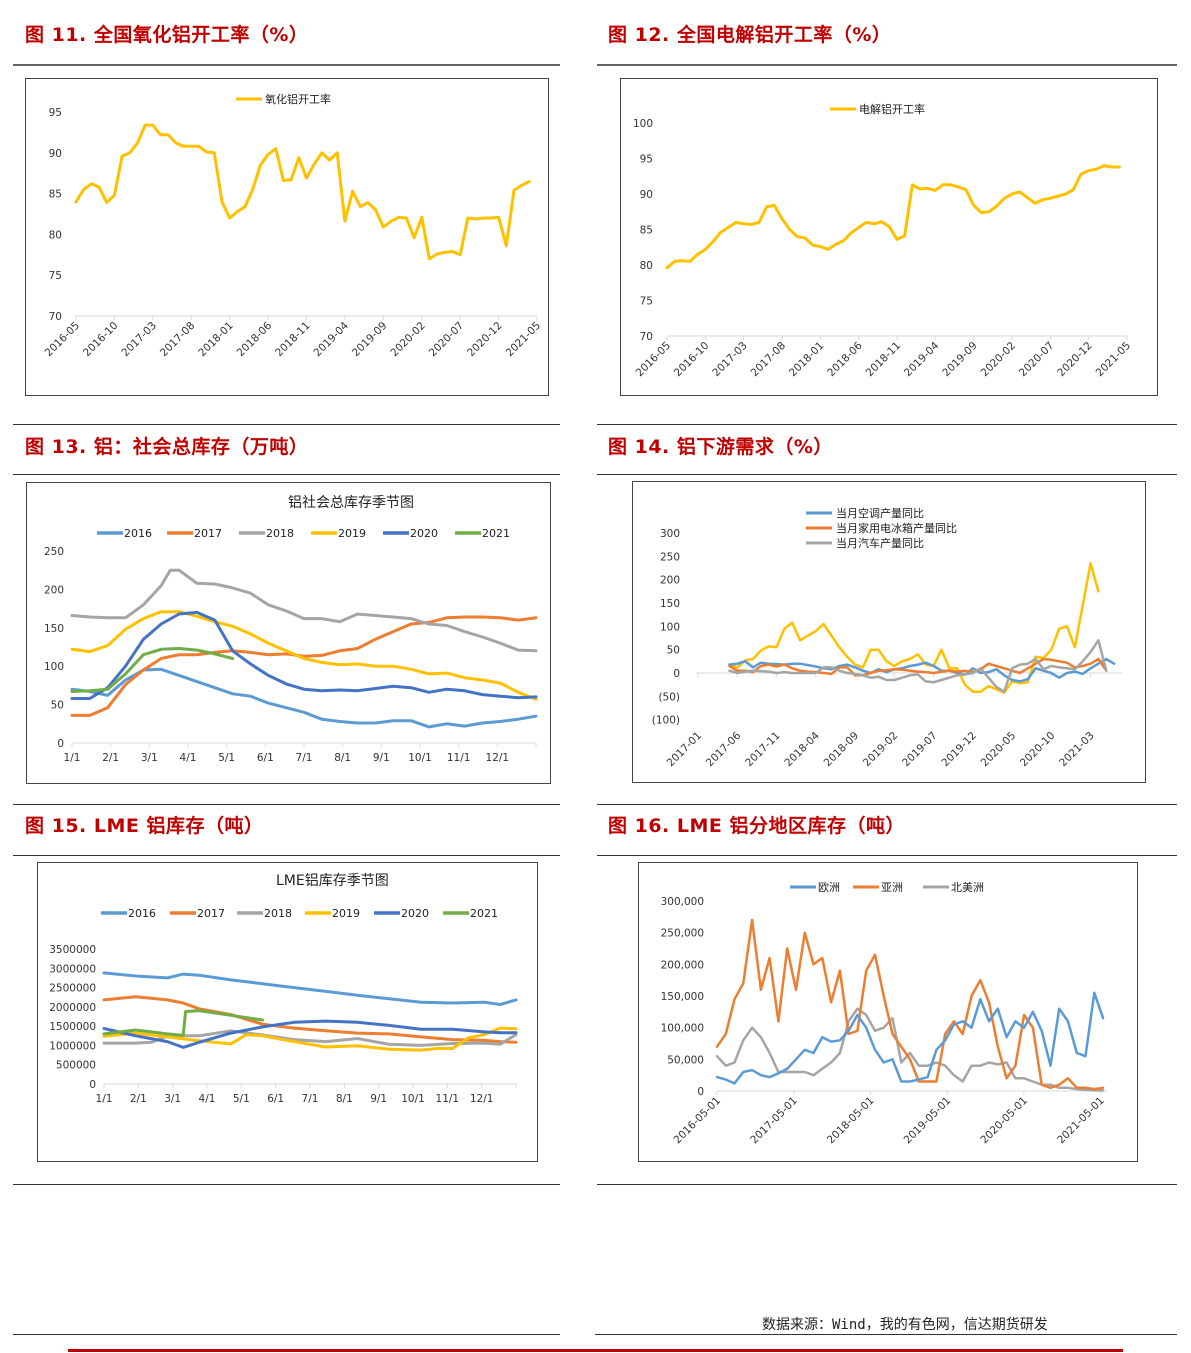 The width and height of the screenshot is (1191, 1353). I want to click on y-tick-label: 3500000, so click(72, 950).